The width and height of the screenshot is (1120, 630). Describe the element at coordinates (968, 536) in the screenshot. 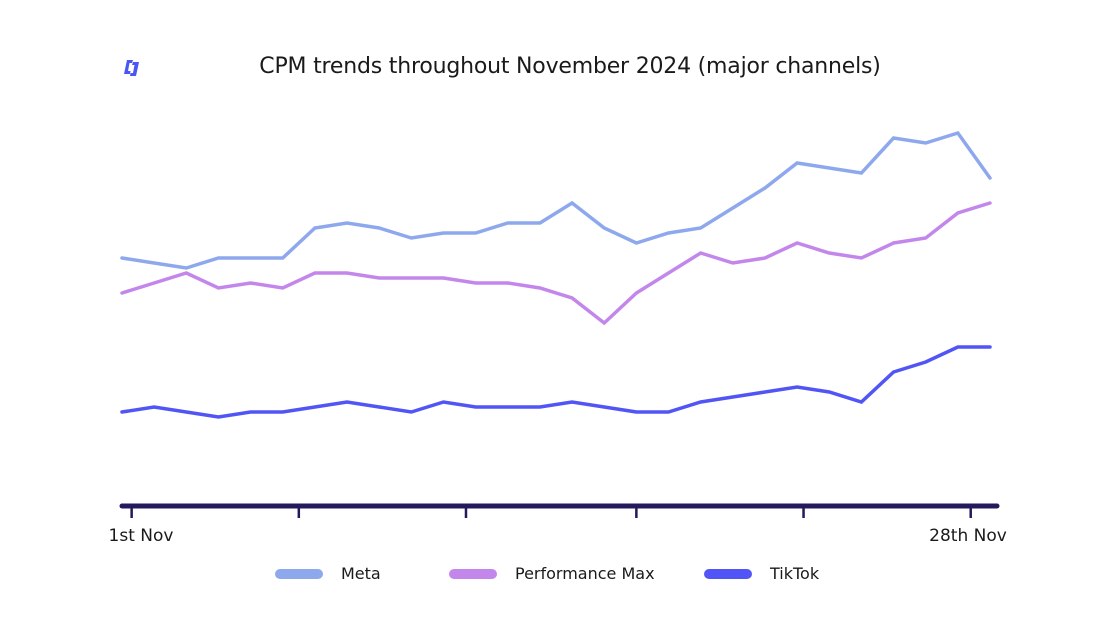

I see `x-tick-label-last: 28th Nov` at that location.